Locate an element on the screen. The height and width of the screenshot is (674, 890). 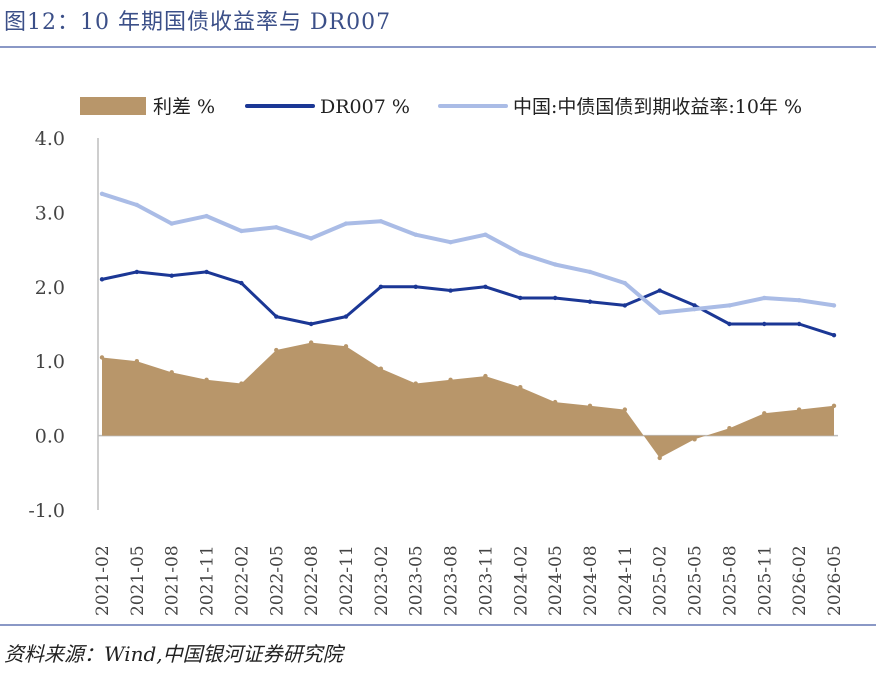
series-spread-area is located at coordinates (468, 400).